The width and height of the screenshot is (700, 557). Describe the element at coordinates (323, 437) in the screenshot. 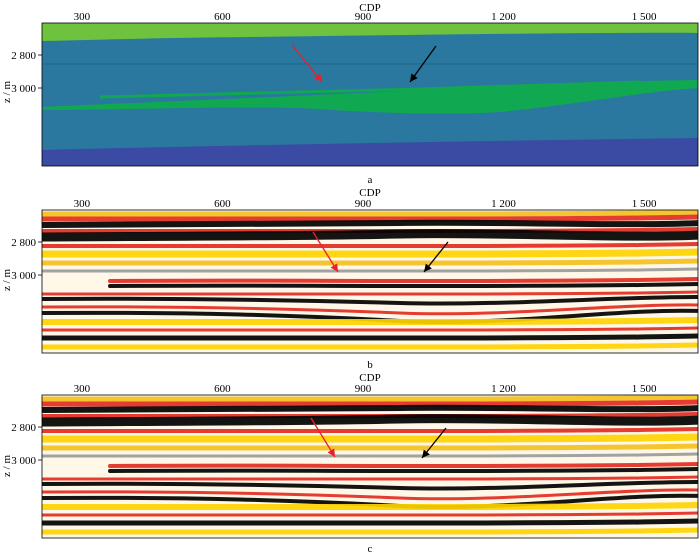

I see `red-arrow-c` at that location.